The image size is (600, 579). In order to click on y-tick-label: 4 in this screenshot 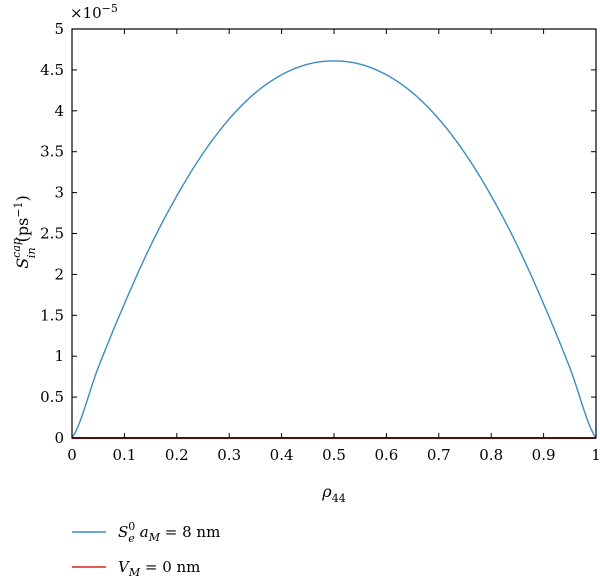, I will do `click(59, 111)`.